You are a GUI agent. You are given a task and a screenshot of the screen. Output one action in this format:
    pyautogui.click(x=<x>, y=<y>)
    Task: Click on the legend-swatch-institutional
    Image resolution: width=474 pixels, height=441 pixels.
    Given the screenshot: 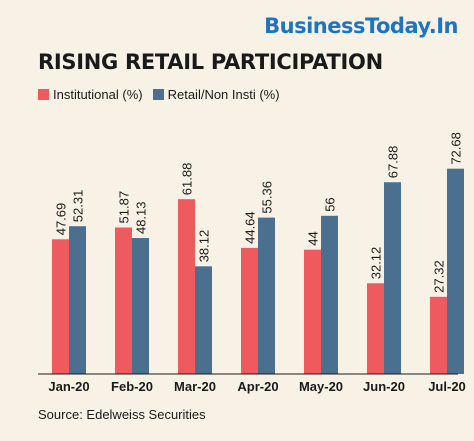 What is the action you would take?
    pyautogui.click(x=43, y=94)
    